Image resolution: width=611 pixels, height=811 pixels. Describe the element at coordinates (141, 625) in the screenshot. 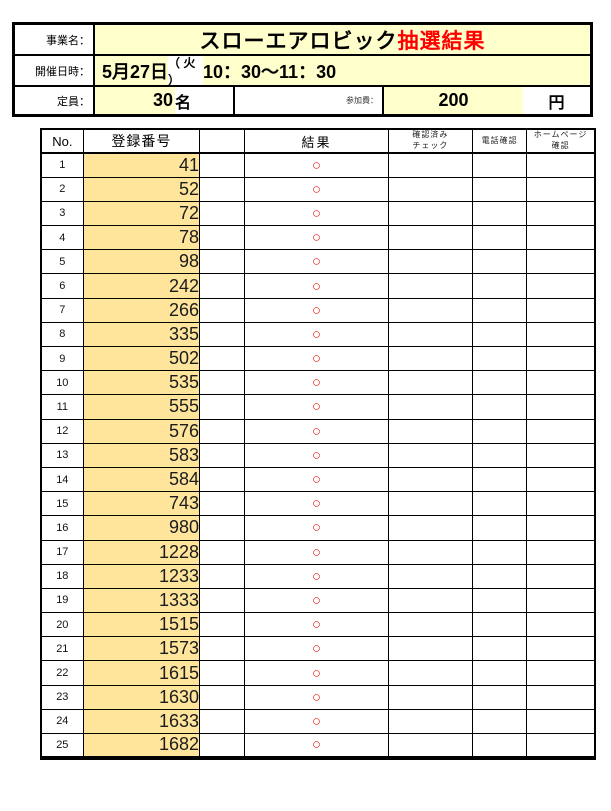

I see `registration-number-cell: 1515` at that location.